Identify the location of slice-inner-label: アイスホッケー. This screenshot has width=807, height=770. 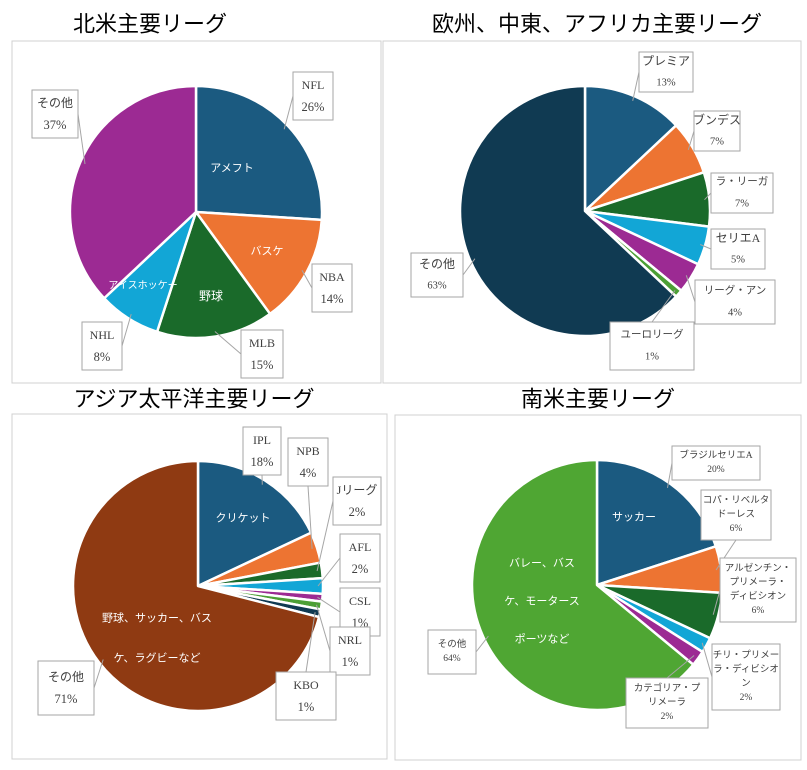
(142, 286).